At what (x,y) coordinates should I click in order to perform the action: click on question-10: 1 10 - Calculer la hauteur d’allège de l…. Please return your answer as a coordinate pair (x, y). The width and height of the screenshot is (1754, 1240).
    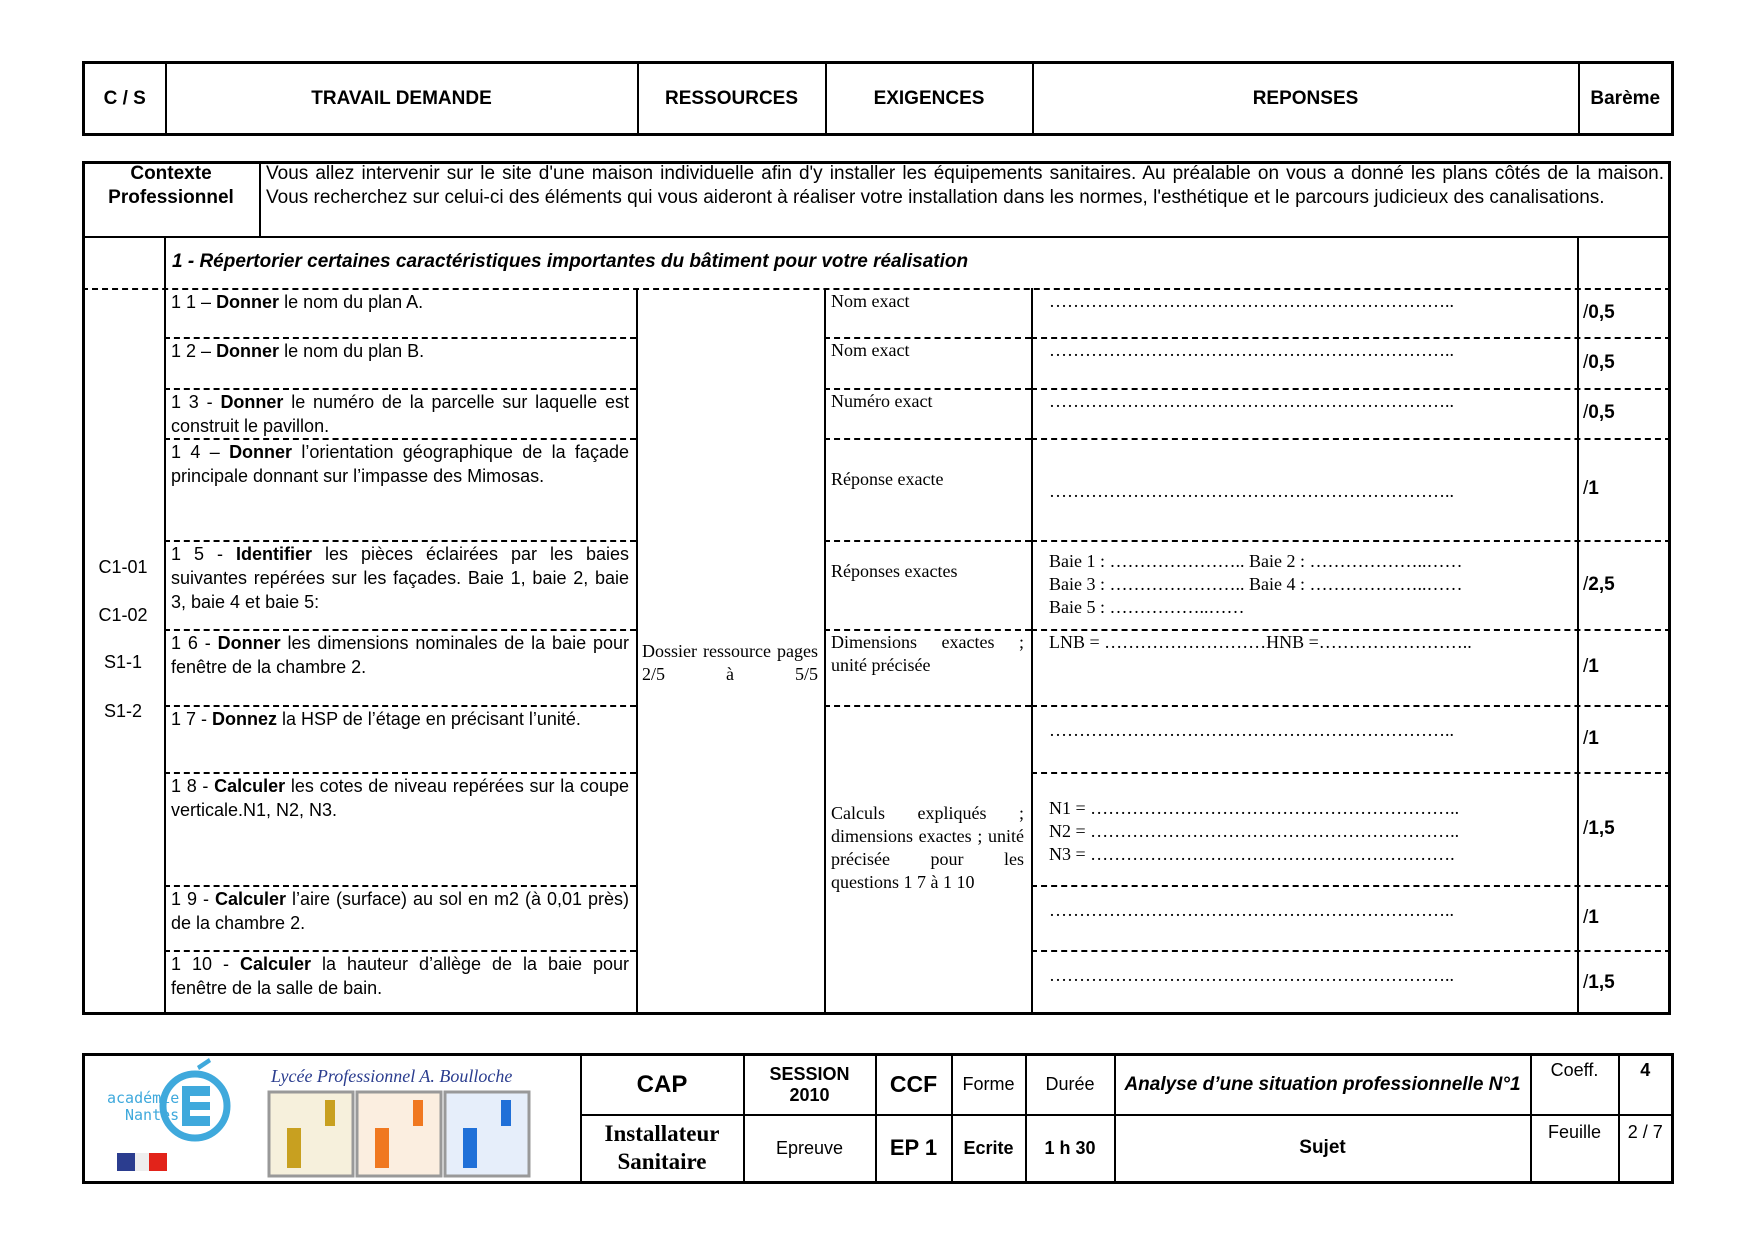
    Looking at the image, I should click on (400, 976).